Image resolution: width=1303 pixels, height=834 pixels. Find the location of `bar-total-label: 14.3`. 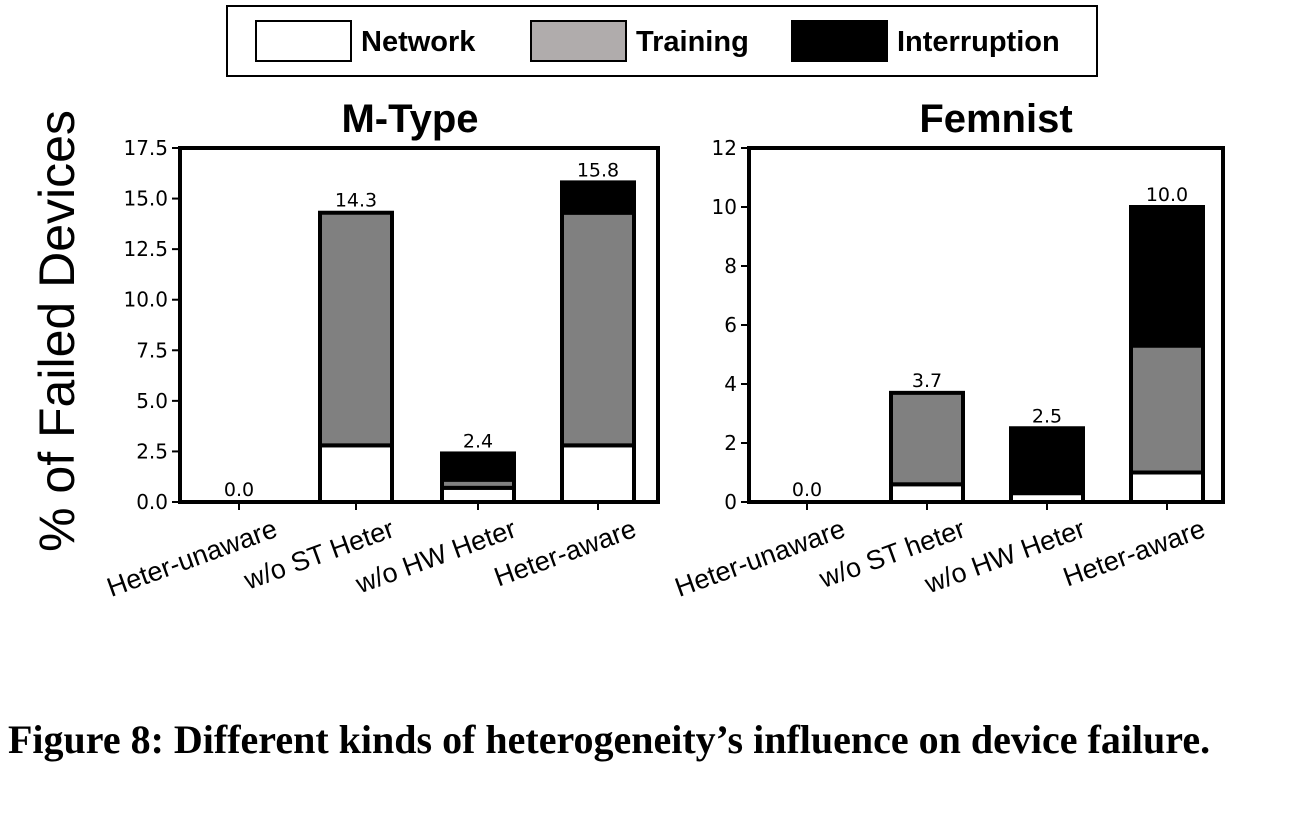

bar-total-label: 14.3 is located at coordinates (356, 201).